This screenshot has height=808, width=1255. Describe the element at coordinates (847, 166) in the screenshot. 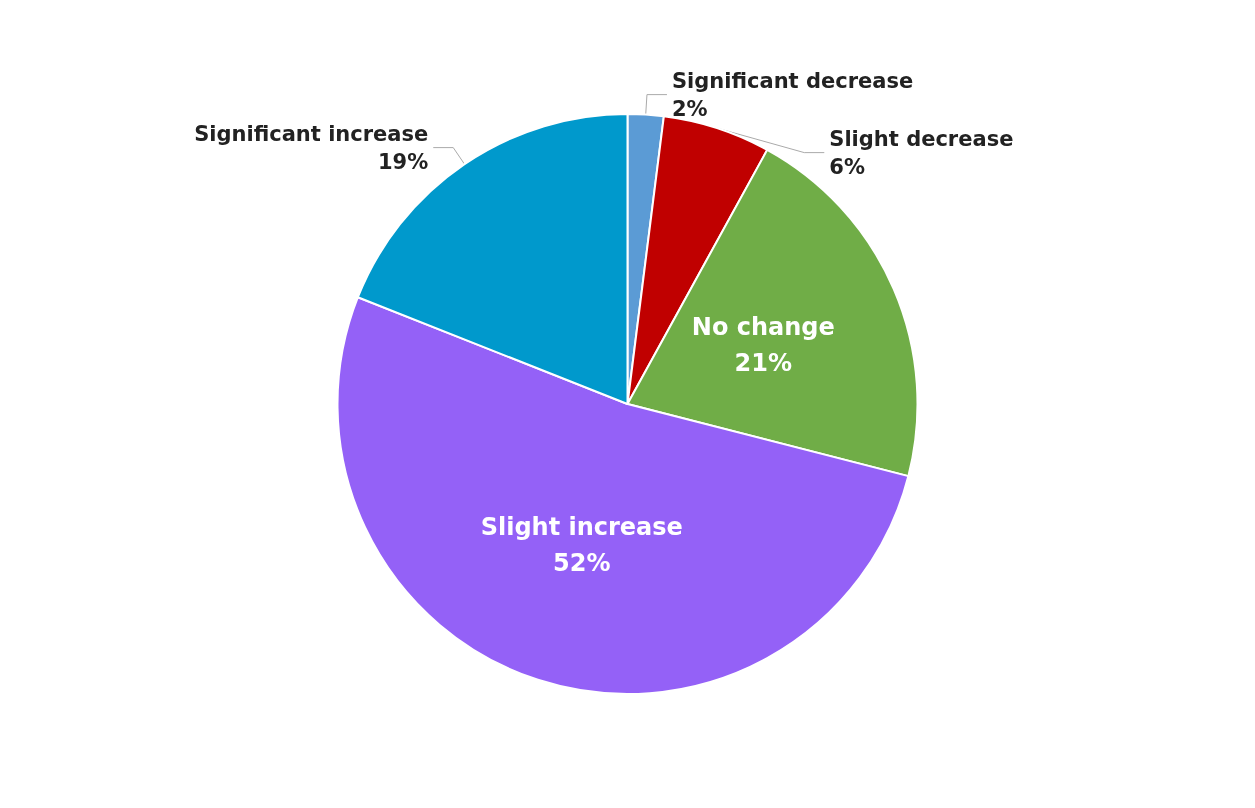

I see `data-label: 6%` at that location.